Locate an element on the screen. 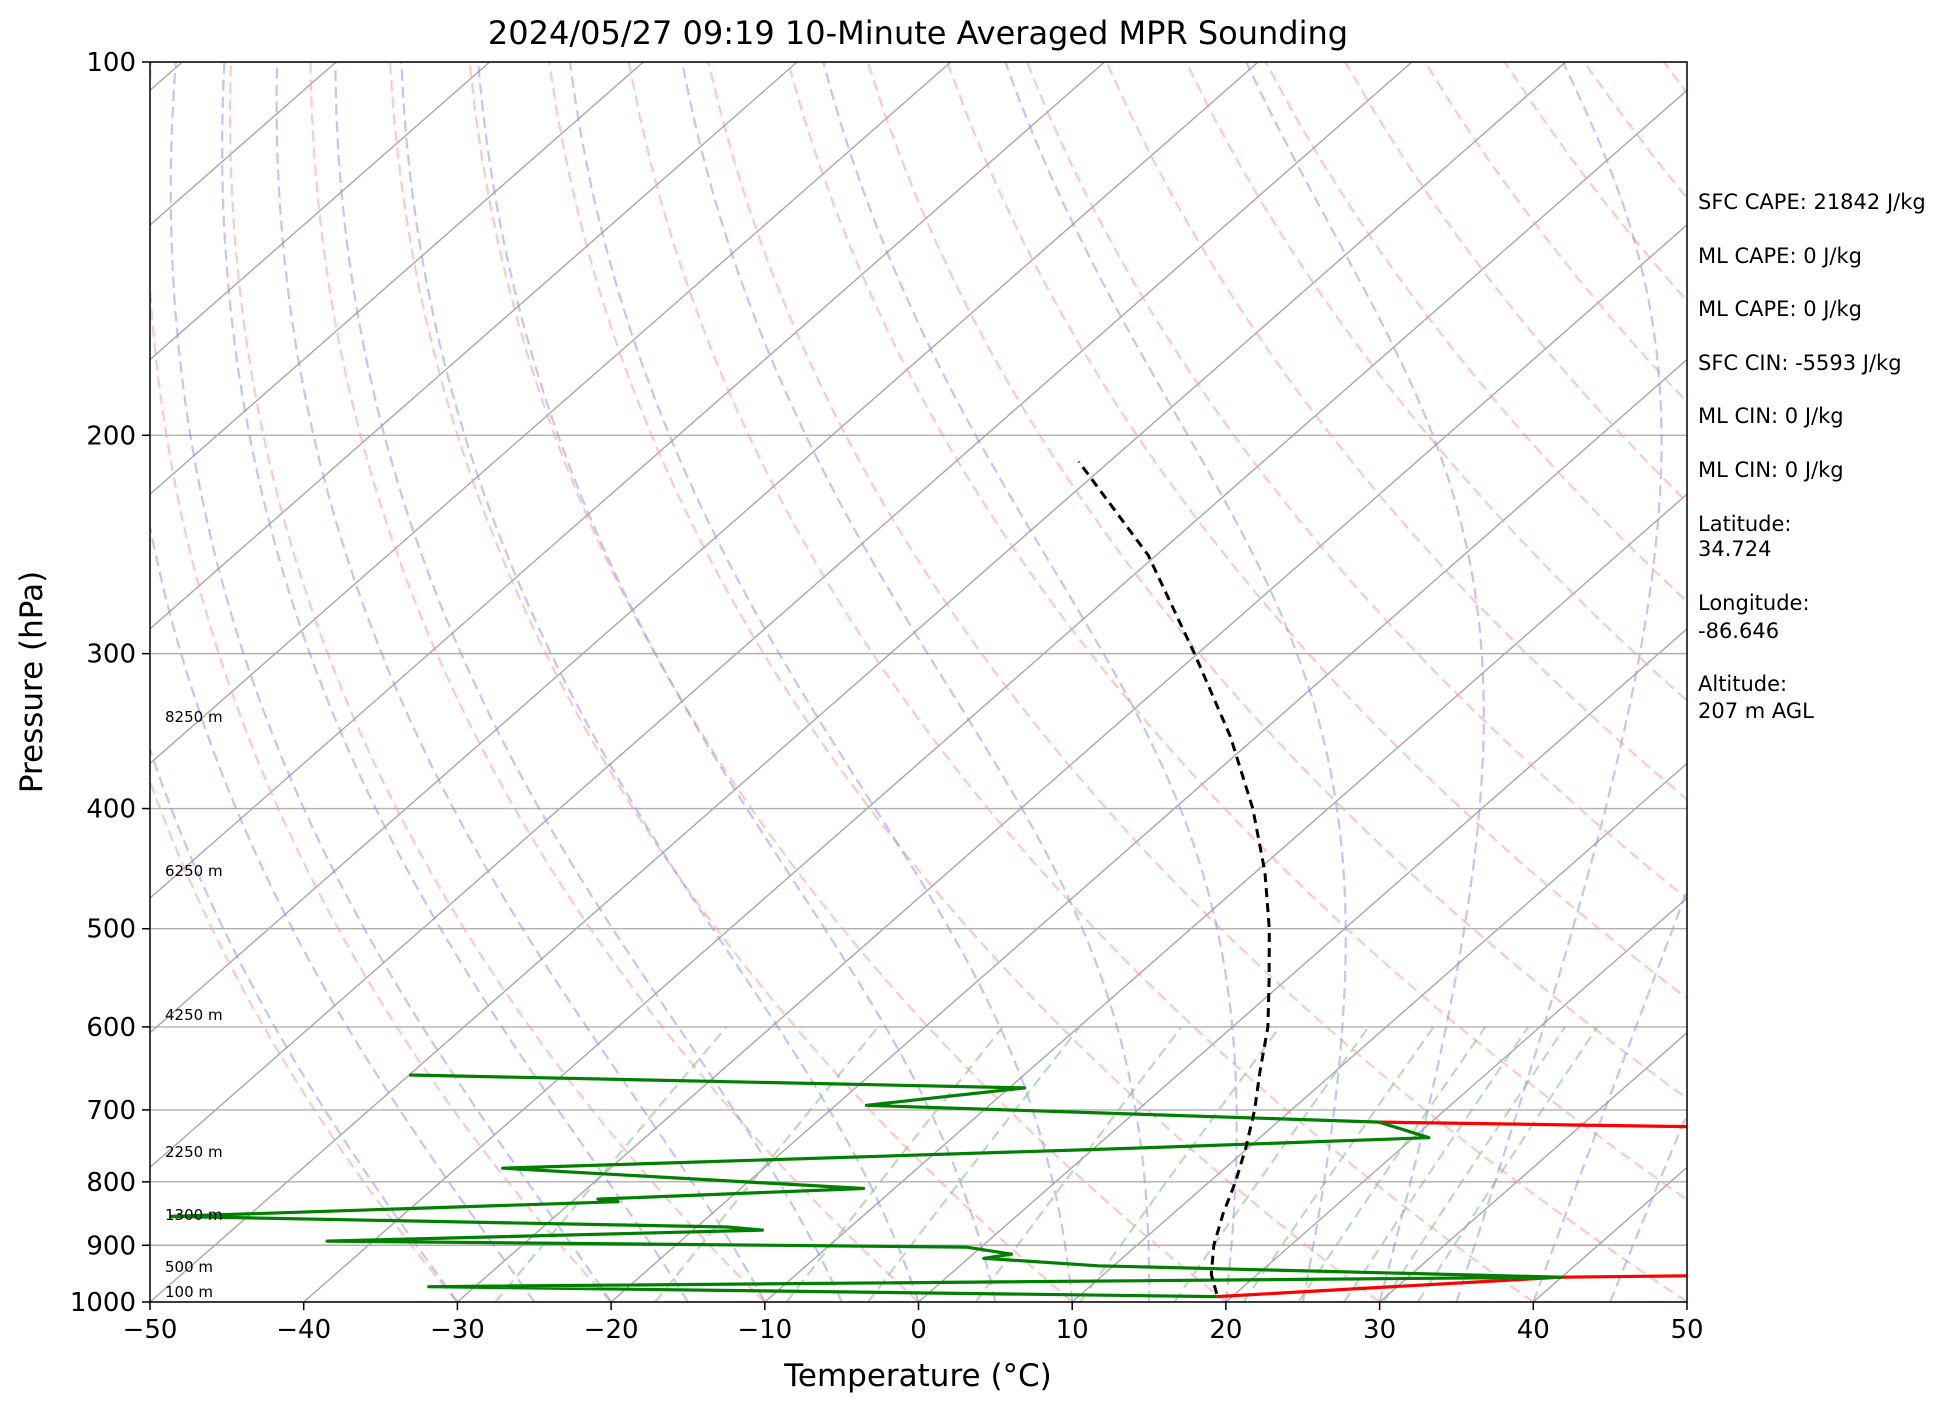  x-tick-label: −20 is located at coordinates (611, 1330).